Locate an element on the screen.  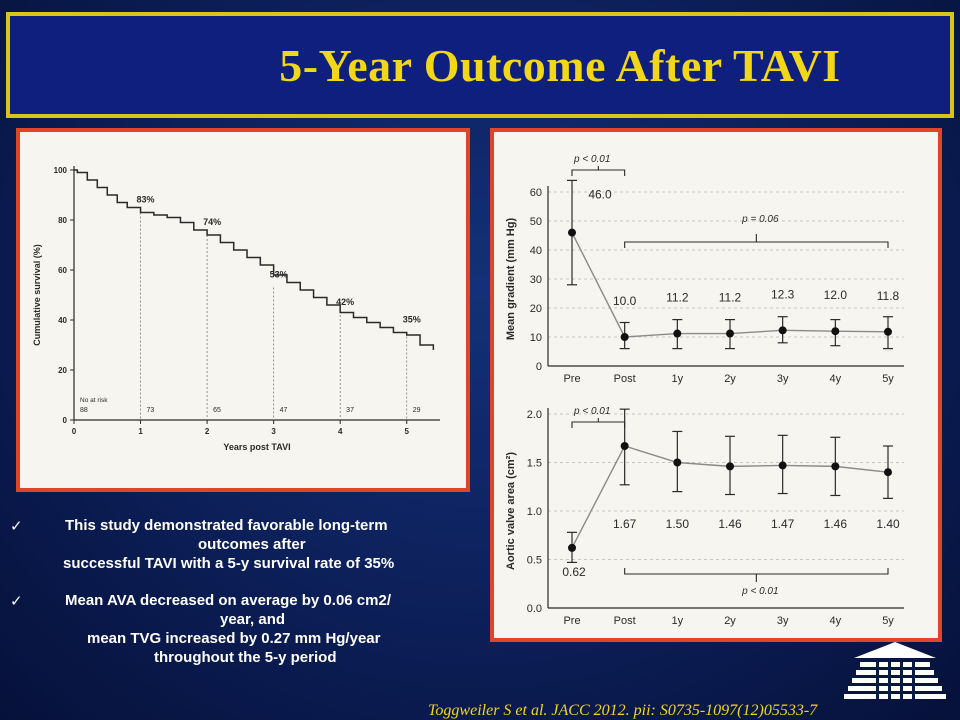
y-axis-label: Cumulative survival (%) is located at coordinates (37, 295).